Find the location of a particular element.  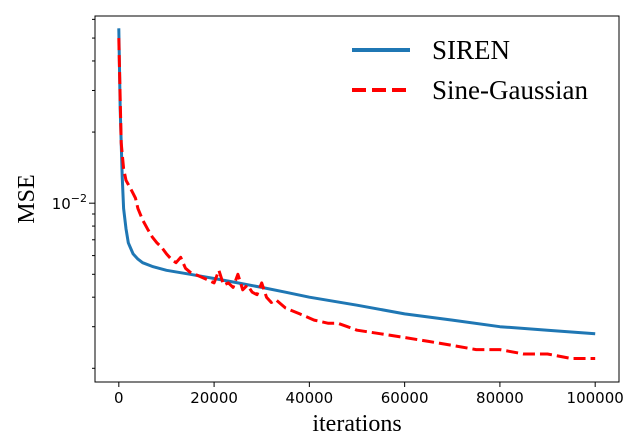

legend: SIREN Sine-Gaussian is located at coordinates (470, 70).